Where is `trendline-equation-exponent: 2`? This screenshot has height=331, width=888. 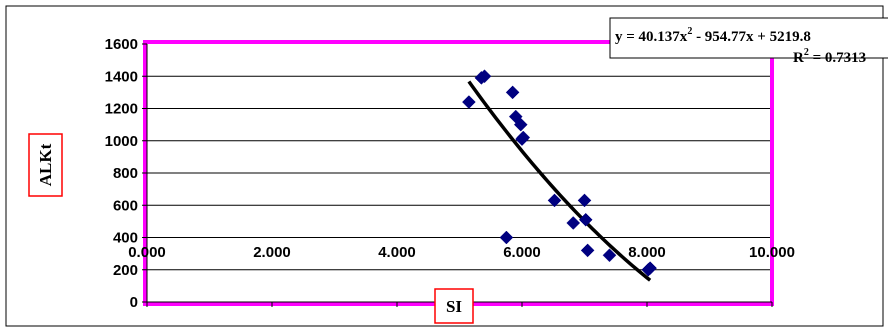 trendline-equation-exponent: 2 is located at coordinates (689, 31).